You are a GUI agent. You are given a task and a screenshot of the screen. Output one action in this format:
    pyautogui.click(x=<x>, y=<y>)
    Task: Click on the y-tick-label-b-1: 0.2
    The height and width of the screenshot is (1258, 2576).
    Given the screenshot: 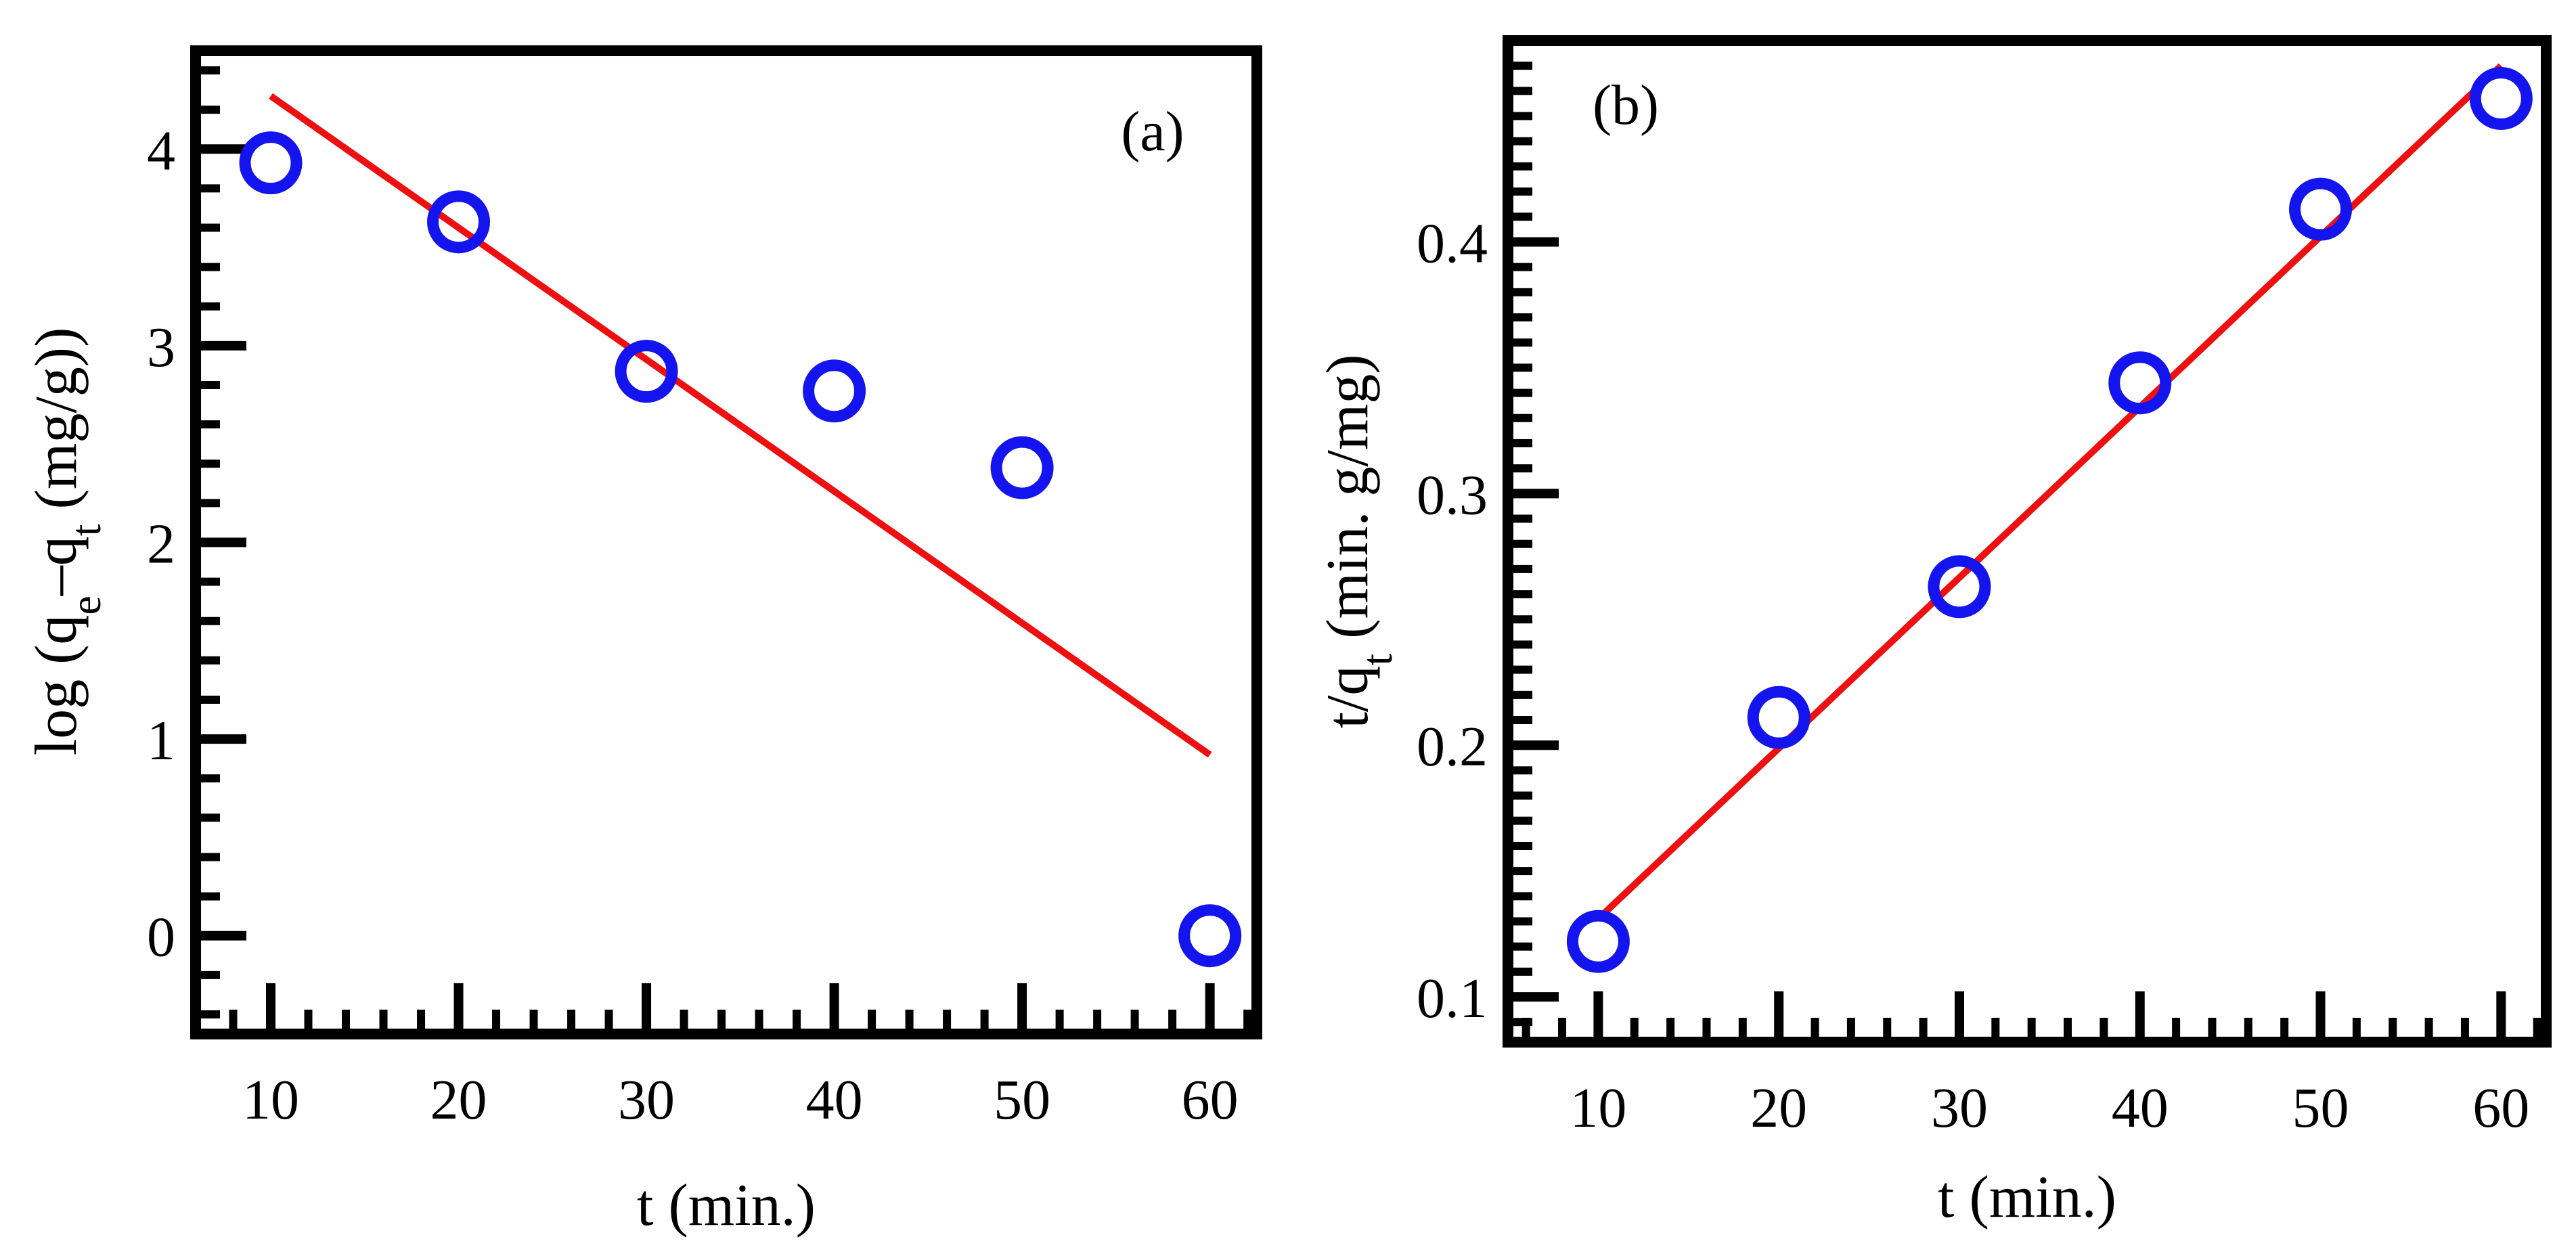 What is the action you would take?
    pyautogui.click(x=1452, y=746)
    